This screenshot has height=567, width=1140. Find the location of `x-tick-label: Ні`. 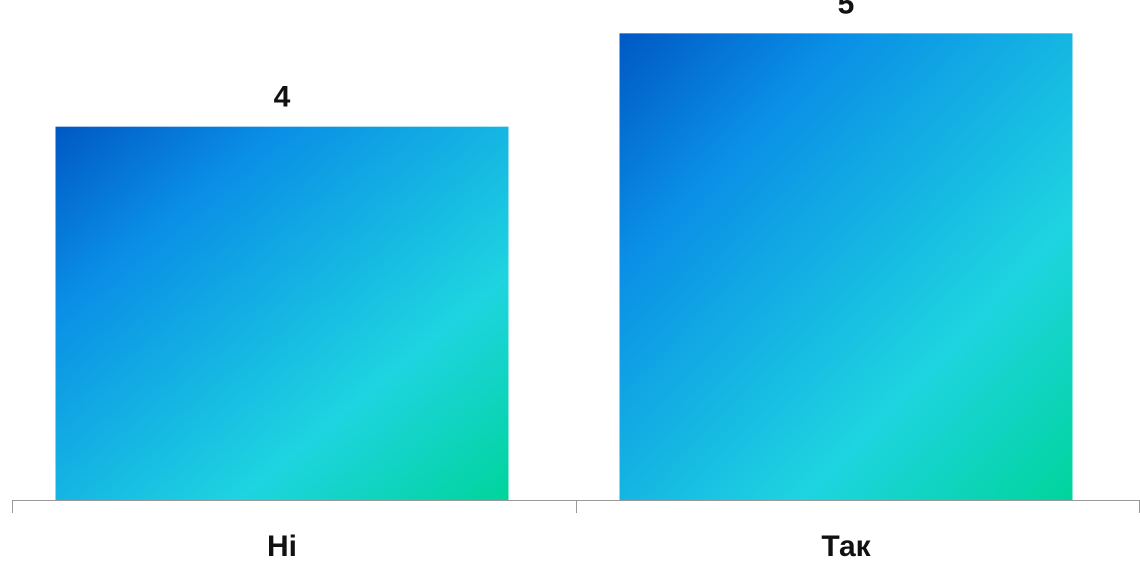

x-tick-label: Ні is located at coordinates (282, 546).